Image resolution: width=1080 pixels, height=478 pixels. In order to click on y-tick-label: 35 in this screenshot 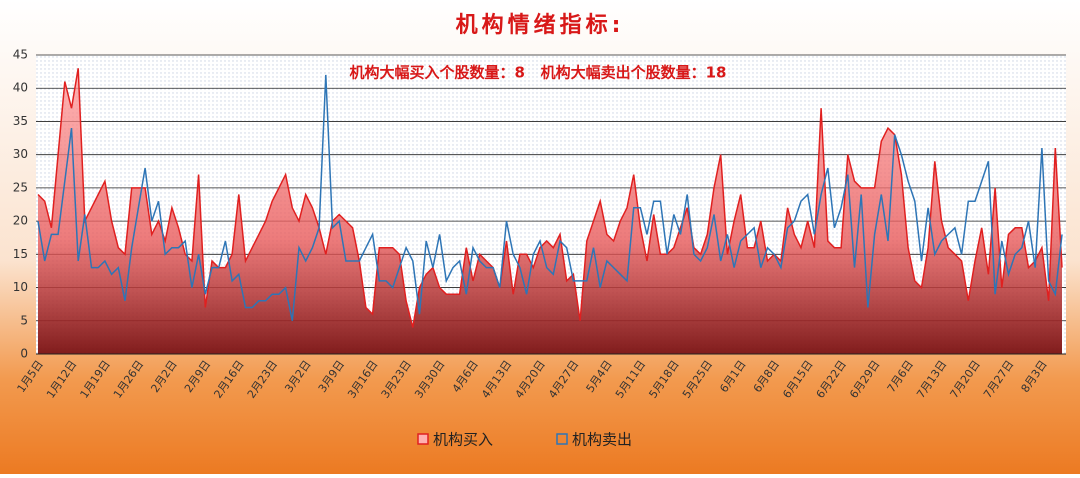, I will do `click(20, 121)`.